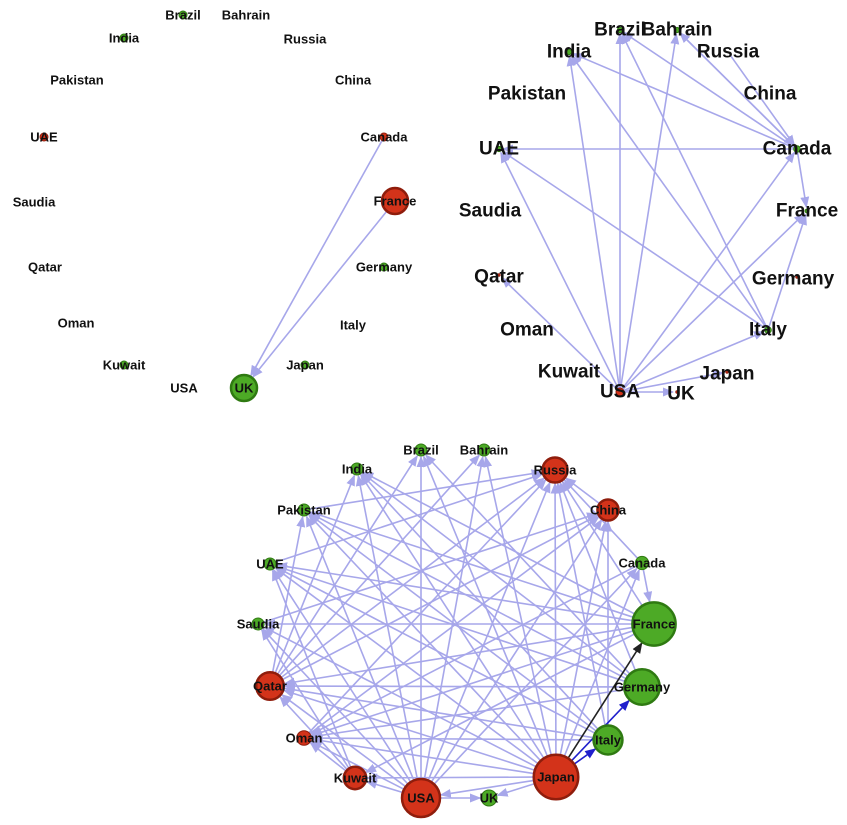 The height and width of the screenshot is (825, 847). I want to click on node-circle-canada, so click(797, 149).